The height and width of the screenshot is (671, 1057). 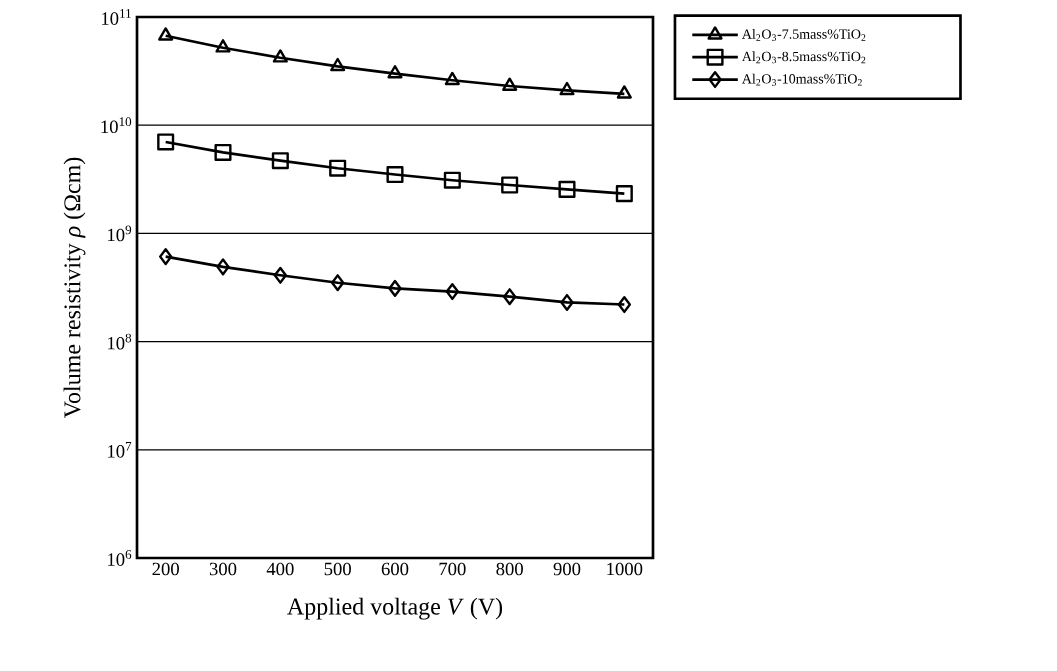 What do you see at coordinates (567, 569) in the screenshot?
I see `x-tick-label: 900` at bounding box center [567, 569].